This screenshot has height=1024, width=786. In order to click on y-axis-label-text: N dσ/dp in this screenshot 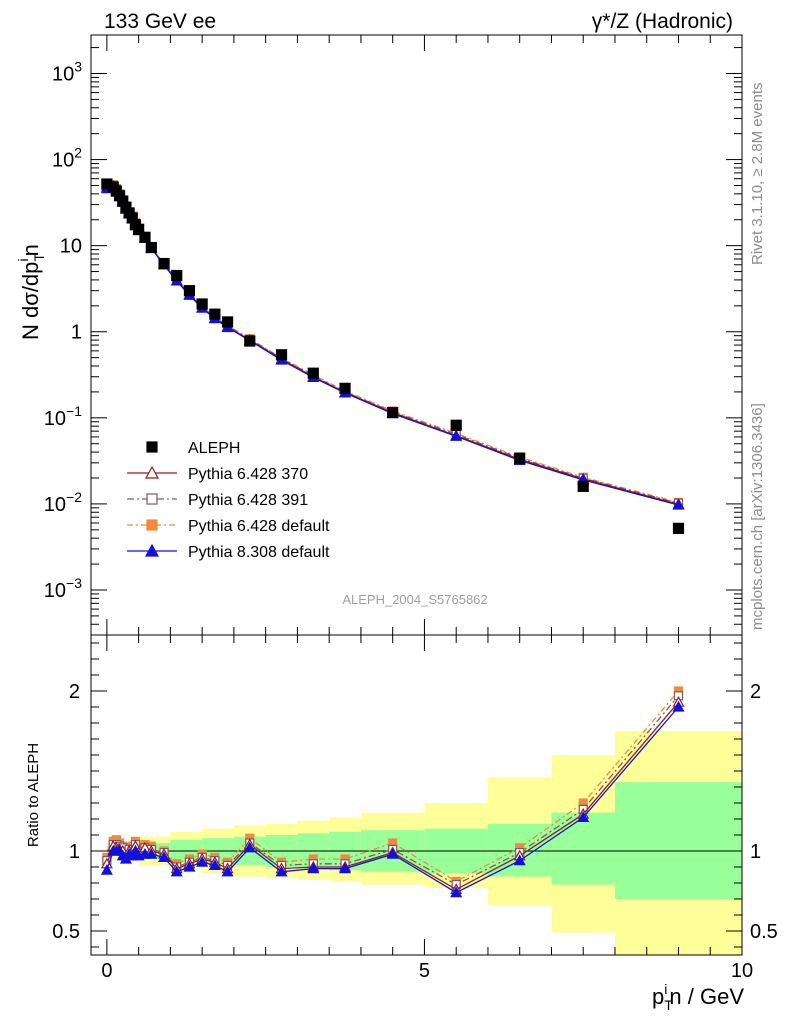, I will do `click(30, 301)`.